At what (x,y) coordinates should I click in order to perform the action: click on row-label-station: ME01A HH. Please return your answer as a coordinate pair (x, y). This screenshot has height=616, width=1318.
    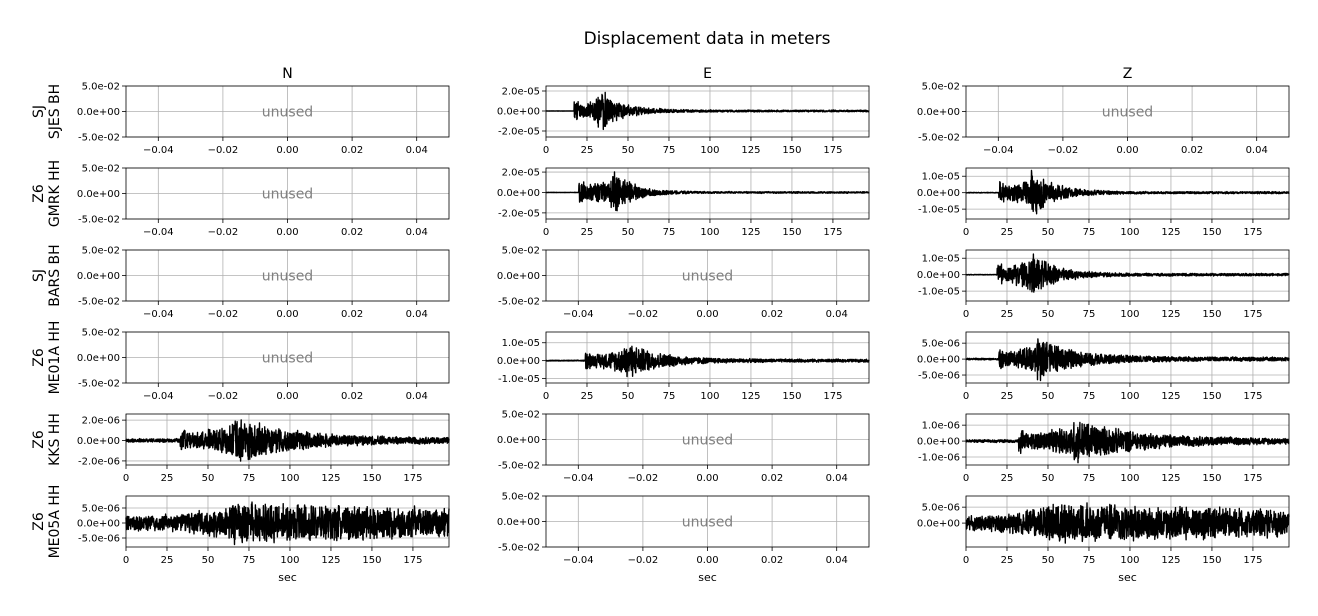
    Looking at the image, I should click on (55, 358).